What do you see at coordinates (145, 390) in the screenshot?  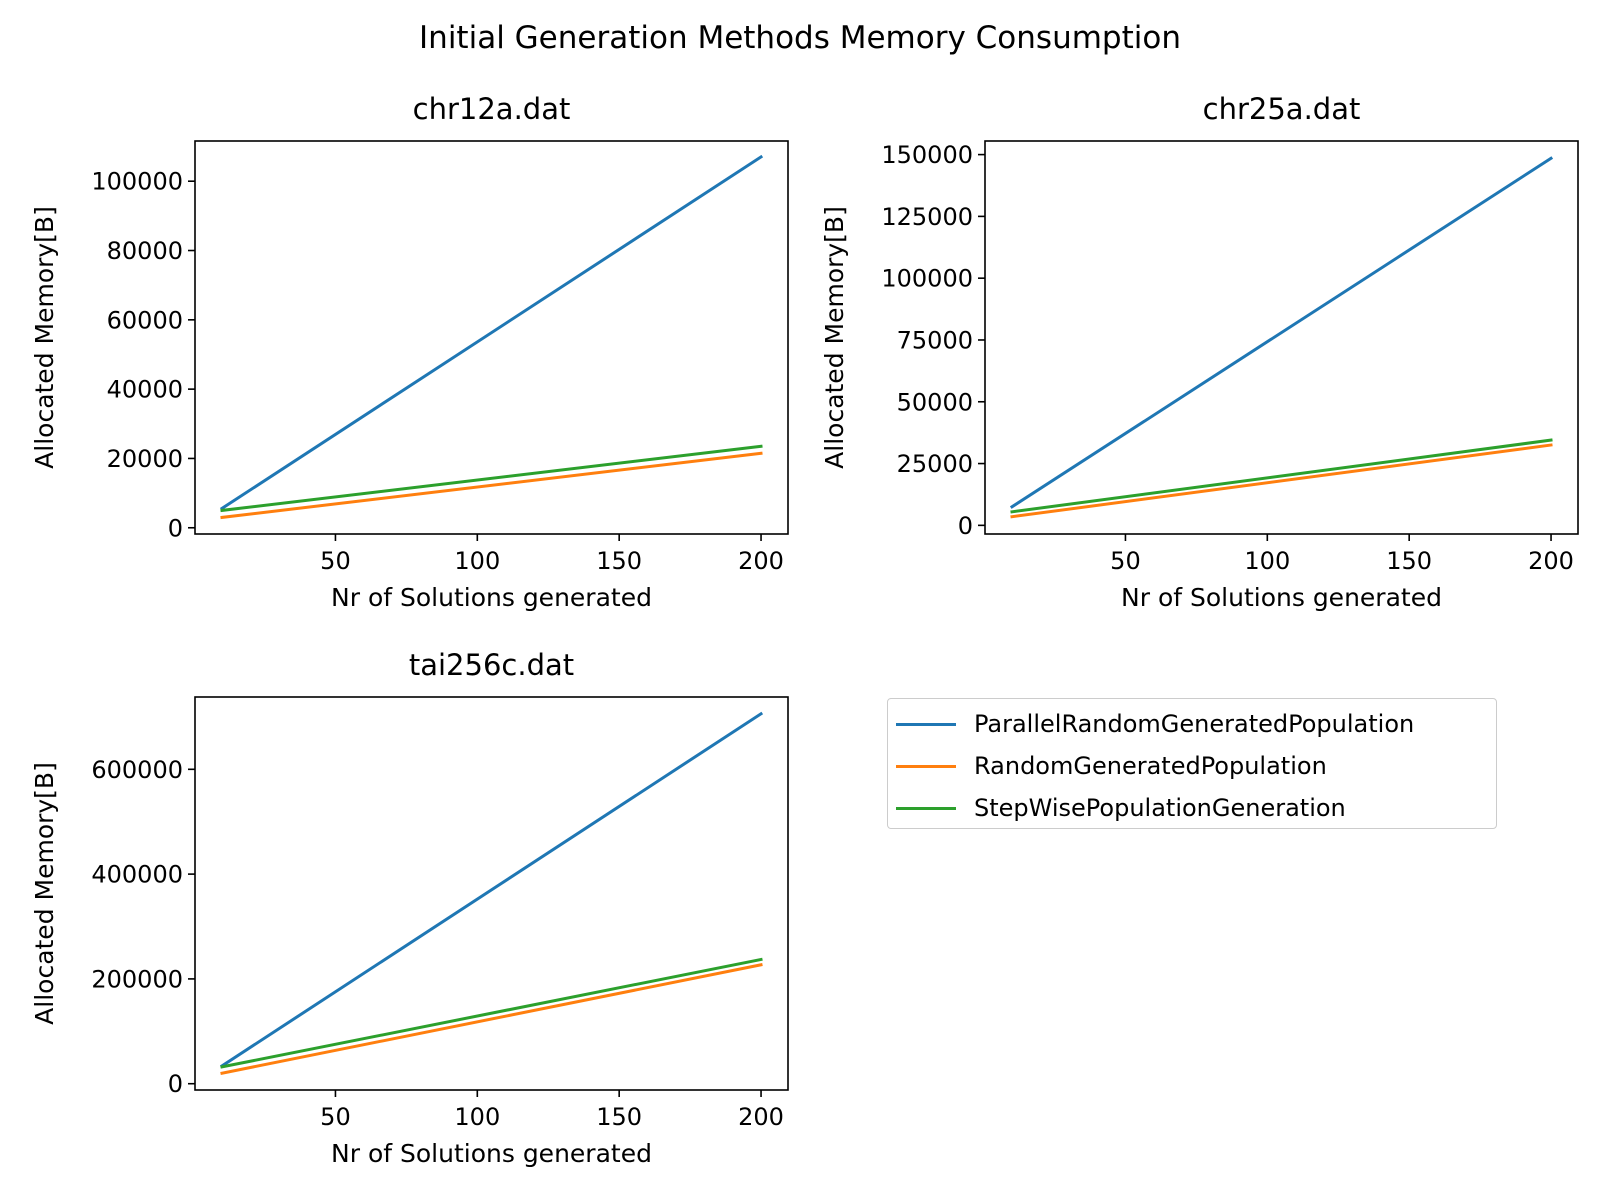 I see `y-tick-label: 40000` at bounding box center [145, 390].